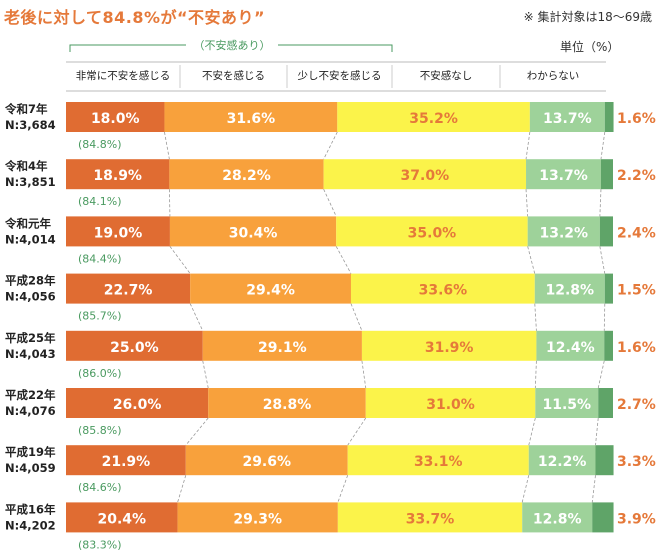 The height and width of the screenshot is (550, 658). What do you see at coordinates (636, 462) in the screenshot?
I see `data-label-unknown: 3.3%` at bounding box center [636, 462].